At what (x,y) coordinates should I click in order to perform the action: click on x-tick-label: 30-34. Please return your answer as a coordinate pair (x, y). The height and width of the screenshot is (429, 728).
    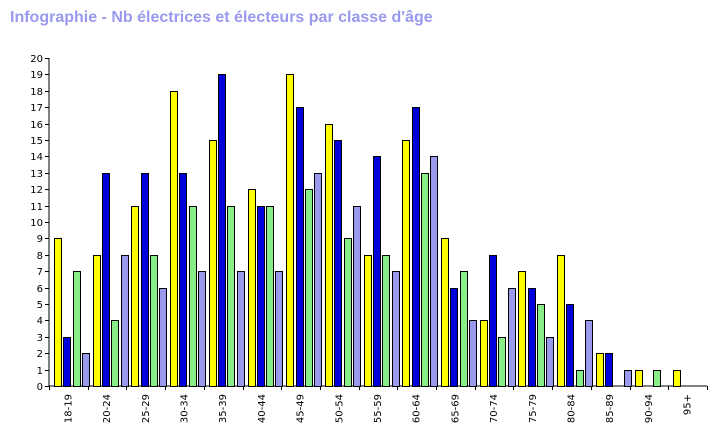
    Looking at the image, I should click on (184, 408).